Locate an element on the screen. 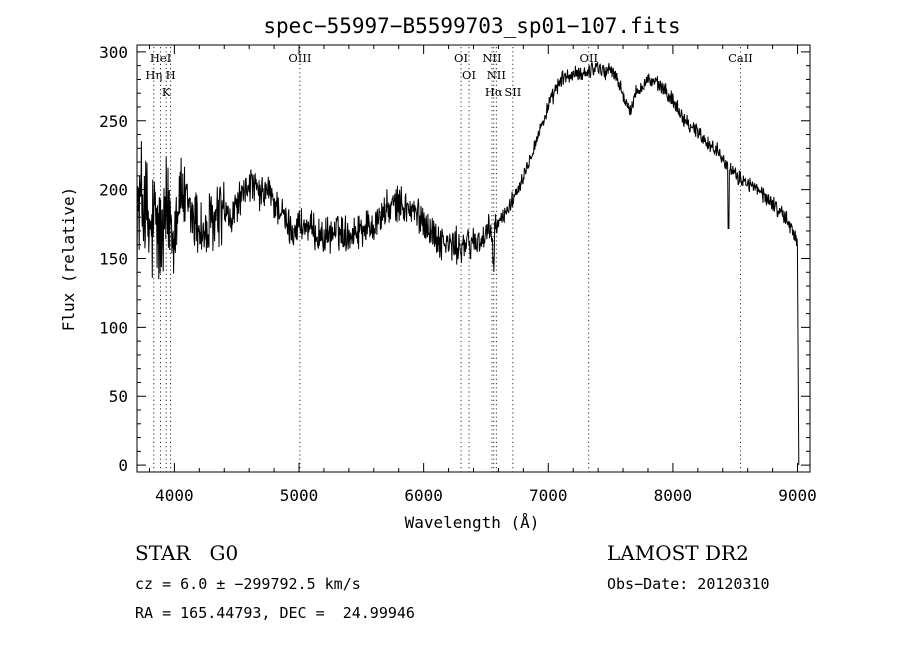  x-tick-label: 9000 is located at coordinates (797, 495).